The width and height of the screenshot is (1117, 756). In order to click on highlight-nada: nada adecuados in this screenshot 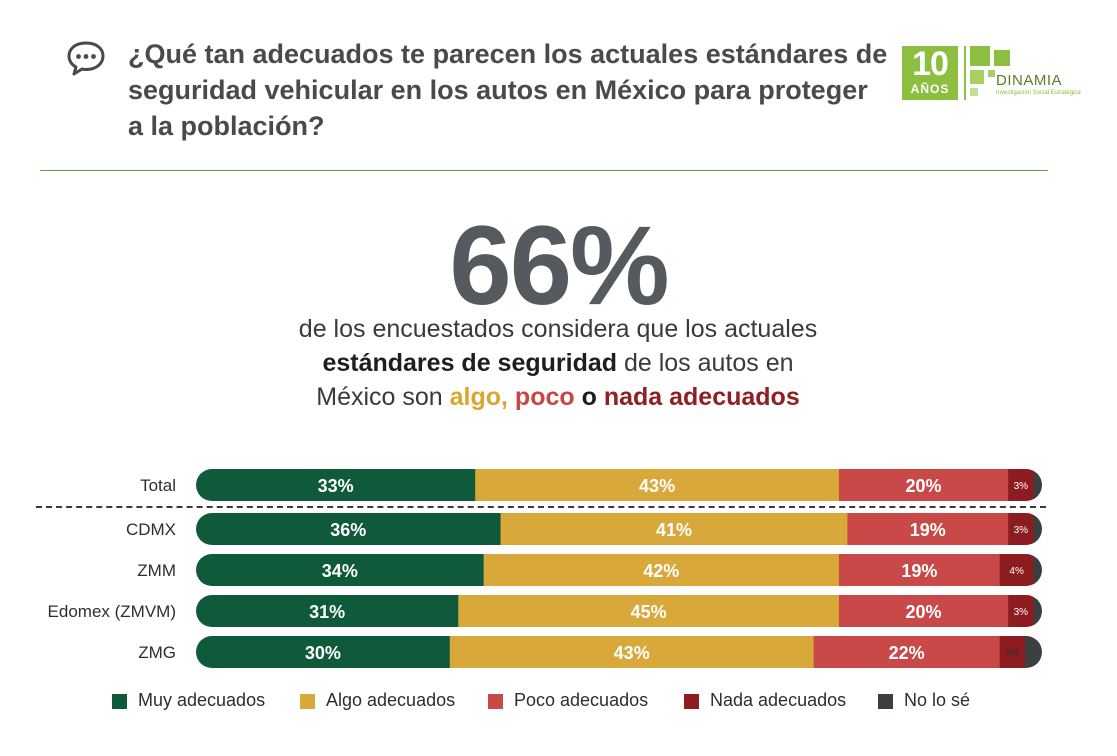, I will do `click(698, 397)`.